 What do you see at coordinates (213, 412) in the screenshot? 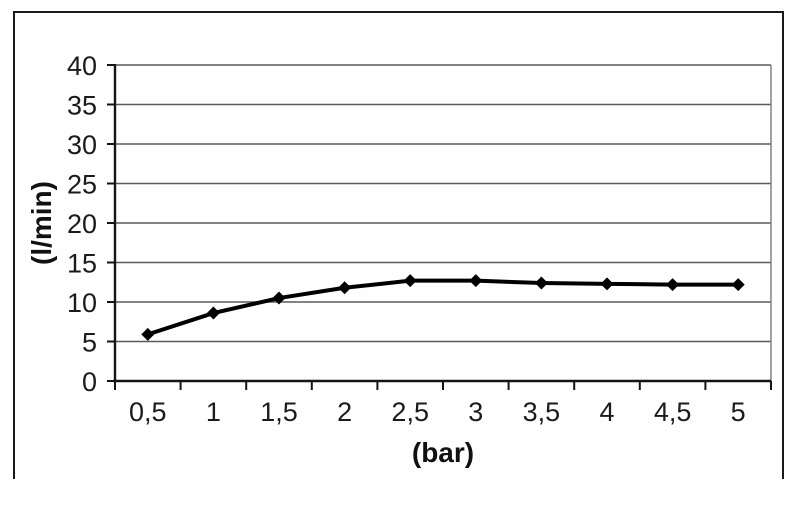
I see `x-tick-label: 1` at bounding box center [213, 412].